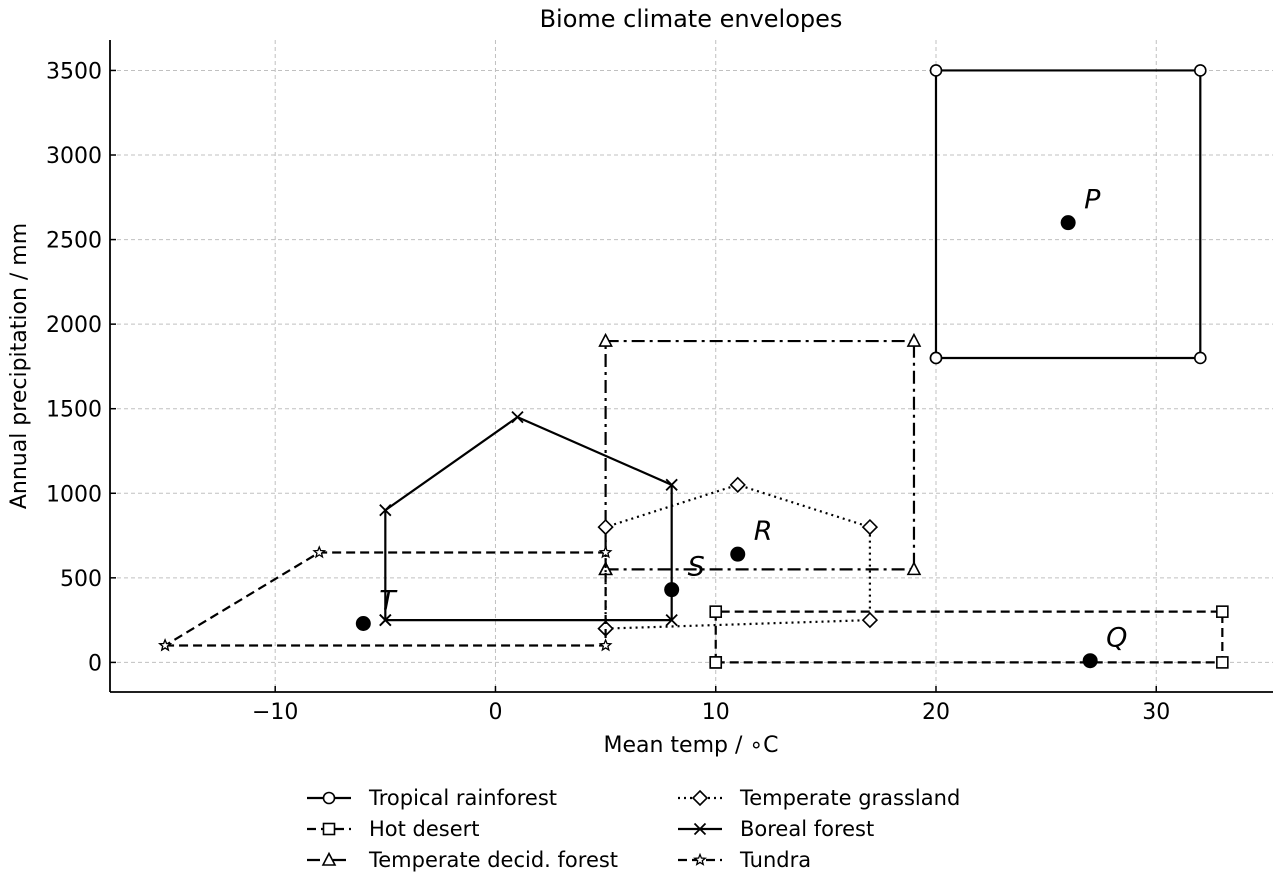  What do you see at coordinates (691, 19) in the screenshot?
I see `chart-title: Biome climate envelopes` at bounding box center [691, 19].